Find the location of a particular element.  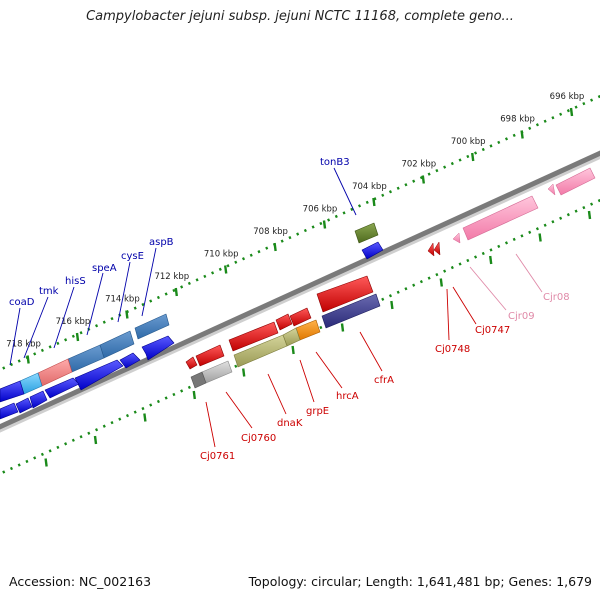

leader-grpE is located at coordinates (307, 381).